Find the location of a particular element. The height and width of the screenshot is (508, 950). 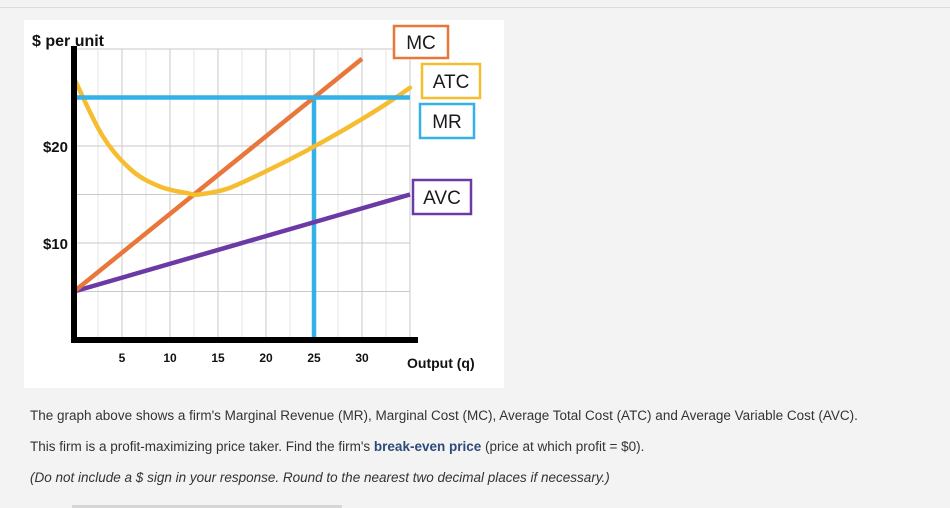

answer-field-edge is located at coordinates (207, 506).